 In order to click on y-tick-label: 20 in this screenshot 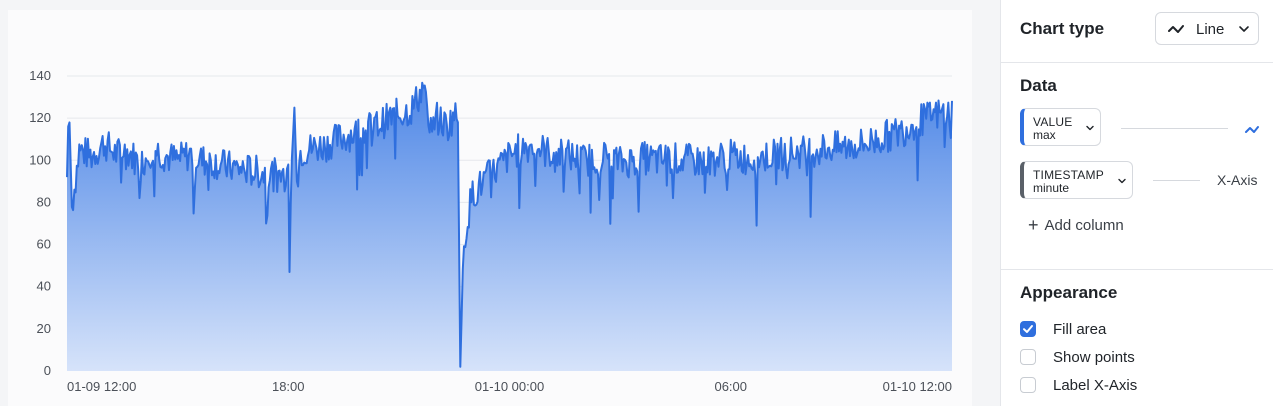, I will do `click(44, 328)`.